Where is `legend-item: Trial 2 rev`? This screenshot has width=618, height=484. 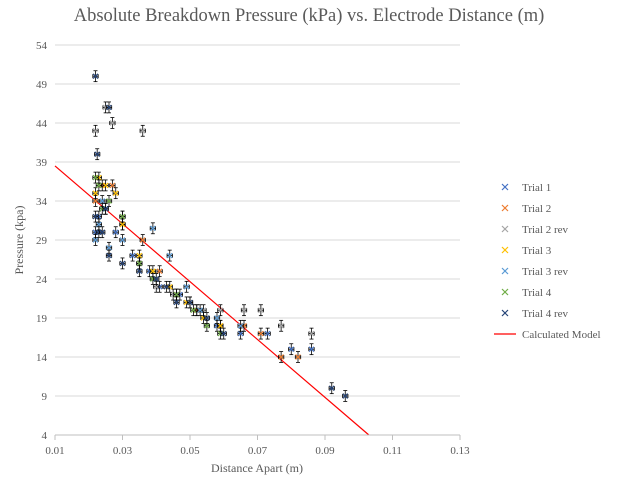
legend-item: Trial 2 rev is located at coordinates (535, 230).